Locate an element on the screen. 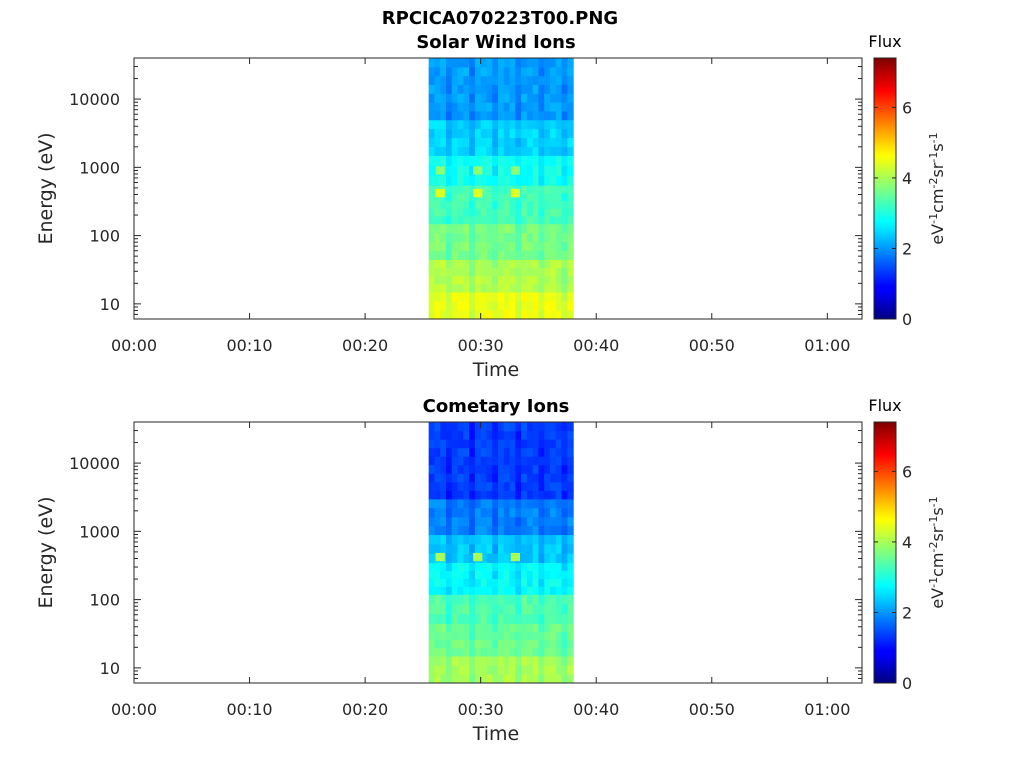  colorbar-tick-label: 0 is located at coordinates (907, 683).